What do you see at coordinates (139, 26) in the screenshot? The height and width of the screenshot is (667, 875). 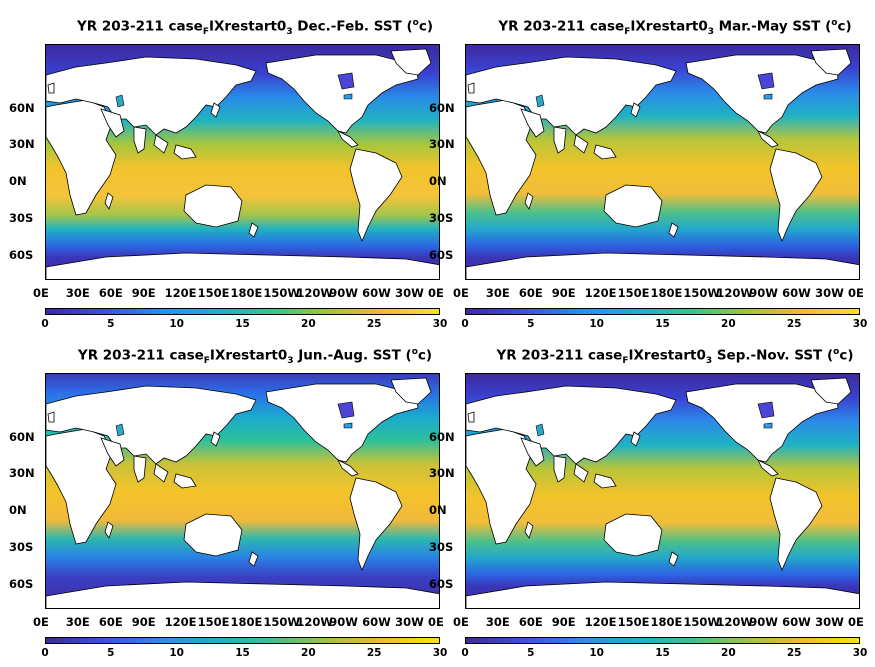 I see `title-title-pre: YR 203-211 case` at bounding box center [139, 26].